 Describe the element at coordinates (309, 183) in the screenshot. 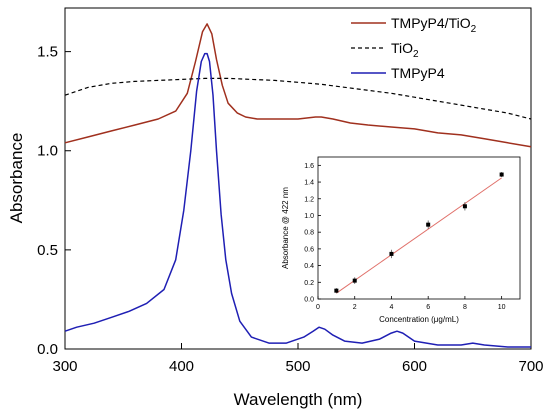

I see `inset-y-tick-label: 1.4` at that location.